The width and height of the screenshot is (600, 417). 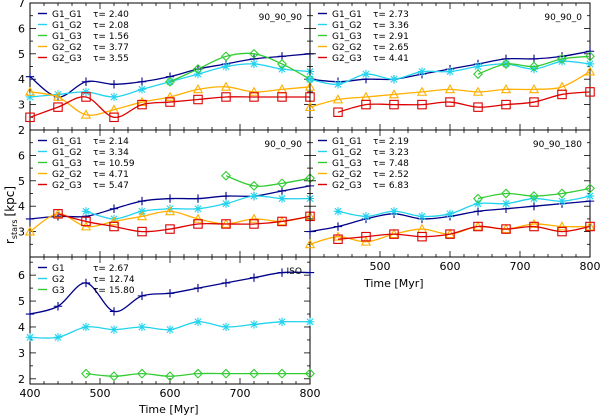 I want to click on y-tick-label: 5, so click(x=21, y=301).